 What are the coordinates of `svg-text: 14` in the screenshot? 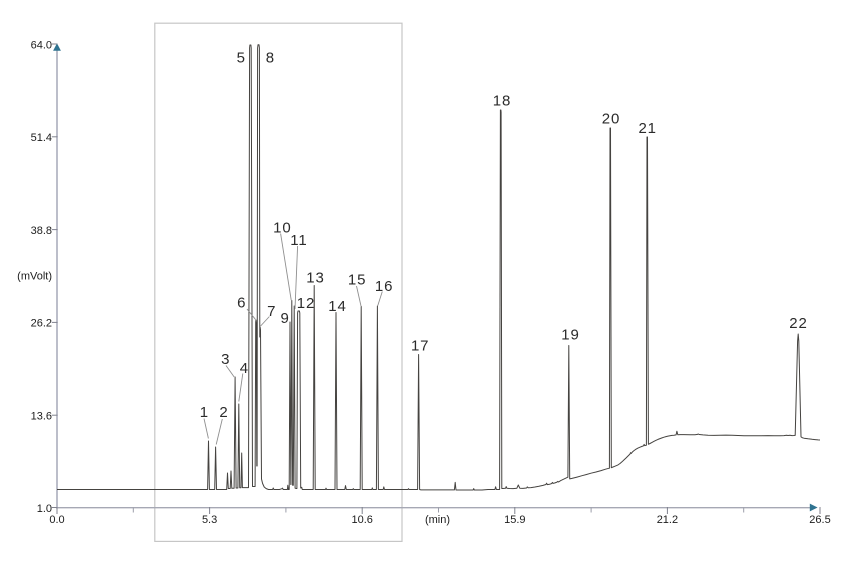 It's located at (337, 306).